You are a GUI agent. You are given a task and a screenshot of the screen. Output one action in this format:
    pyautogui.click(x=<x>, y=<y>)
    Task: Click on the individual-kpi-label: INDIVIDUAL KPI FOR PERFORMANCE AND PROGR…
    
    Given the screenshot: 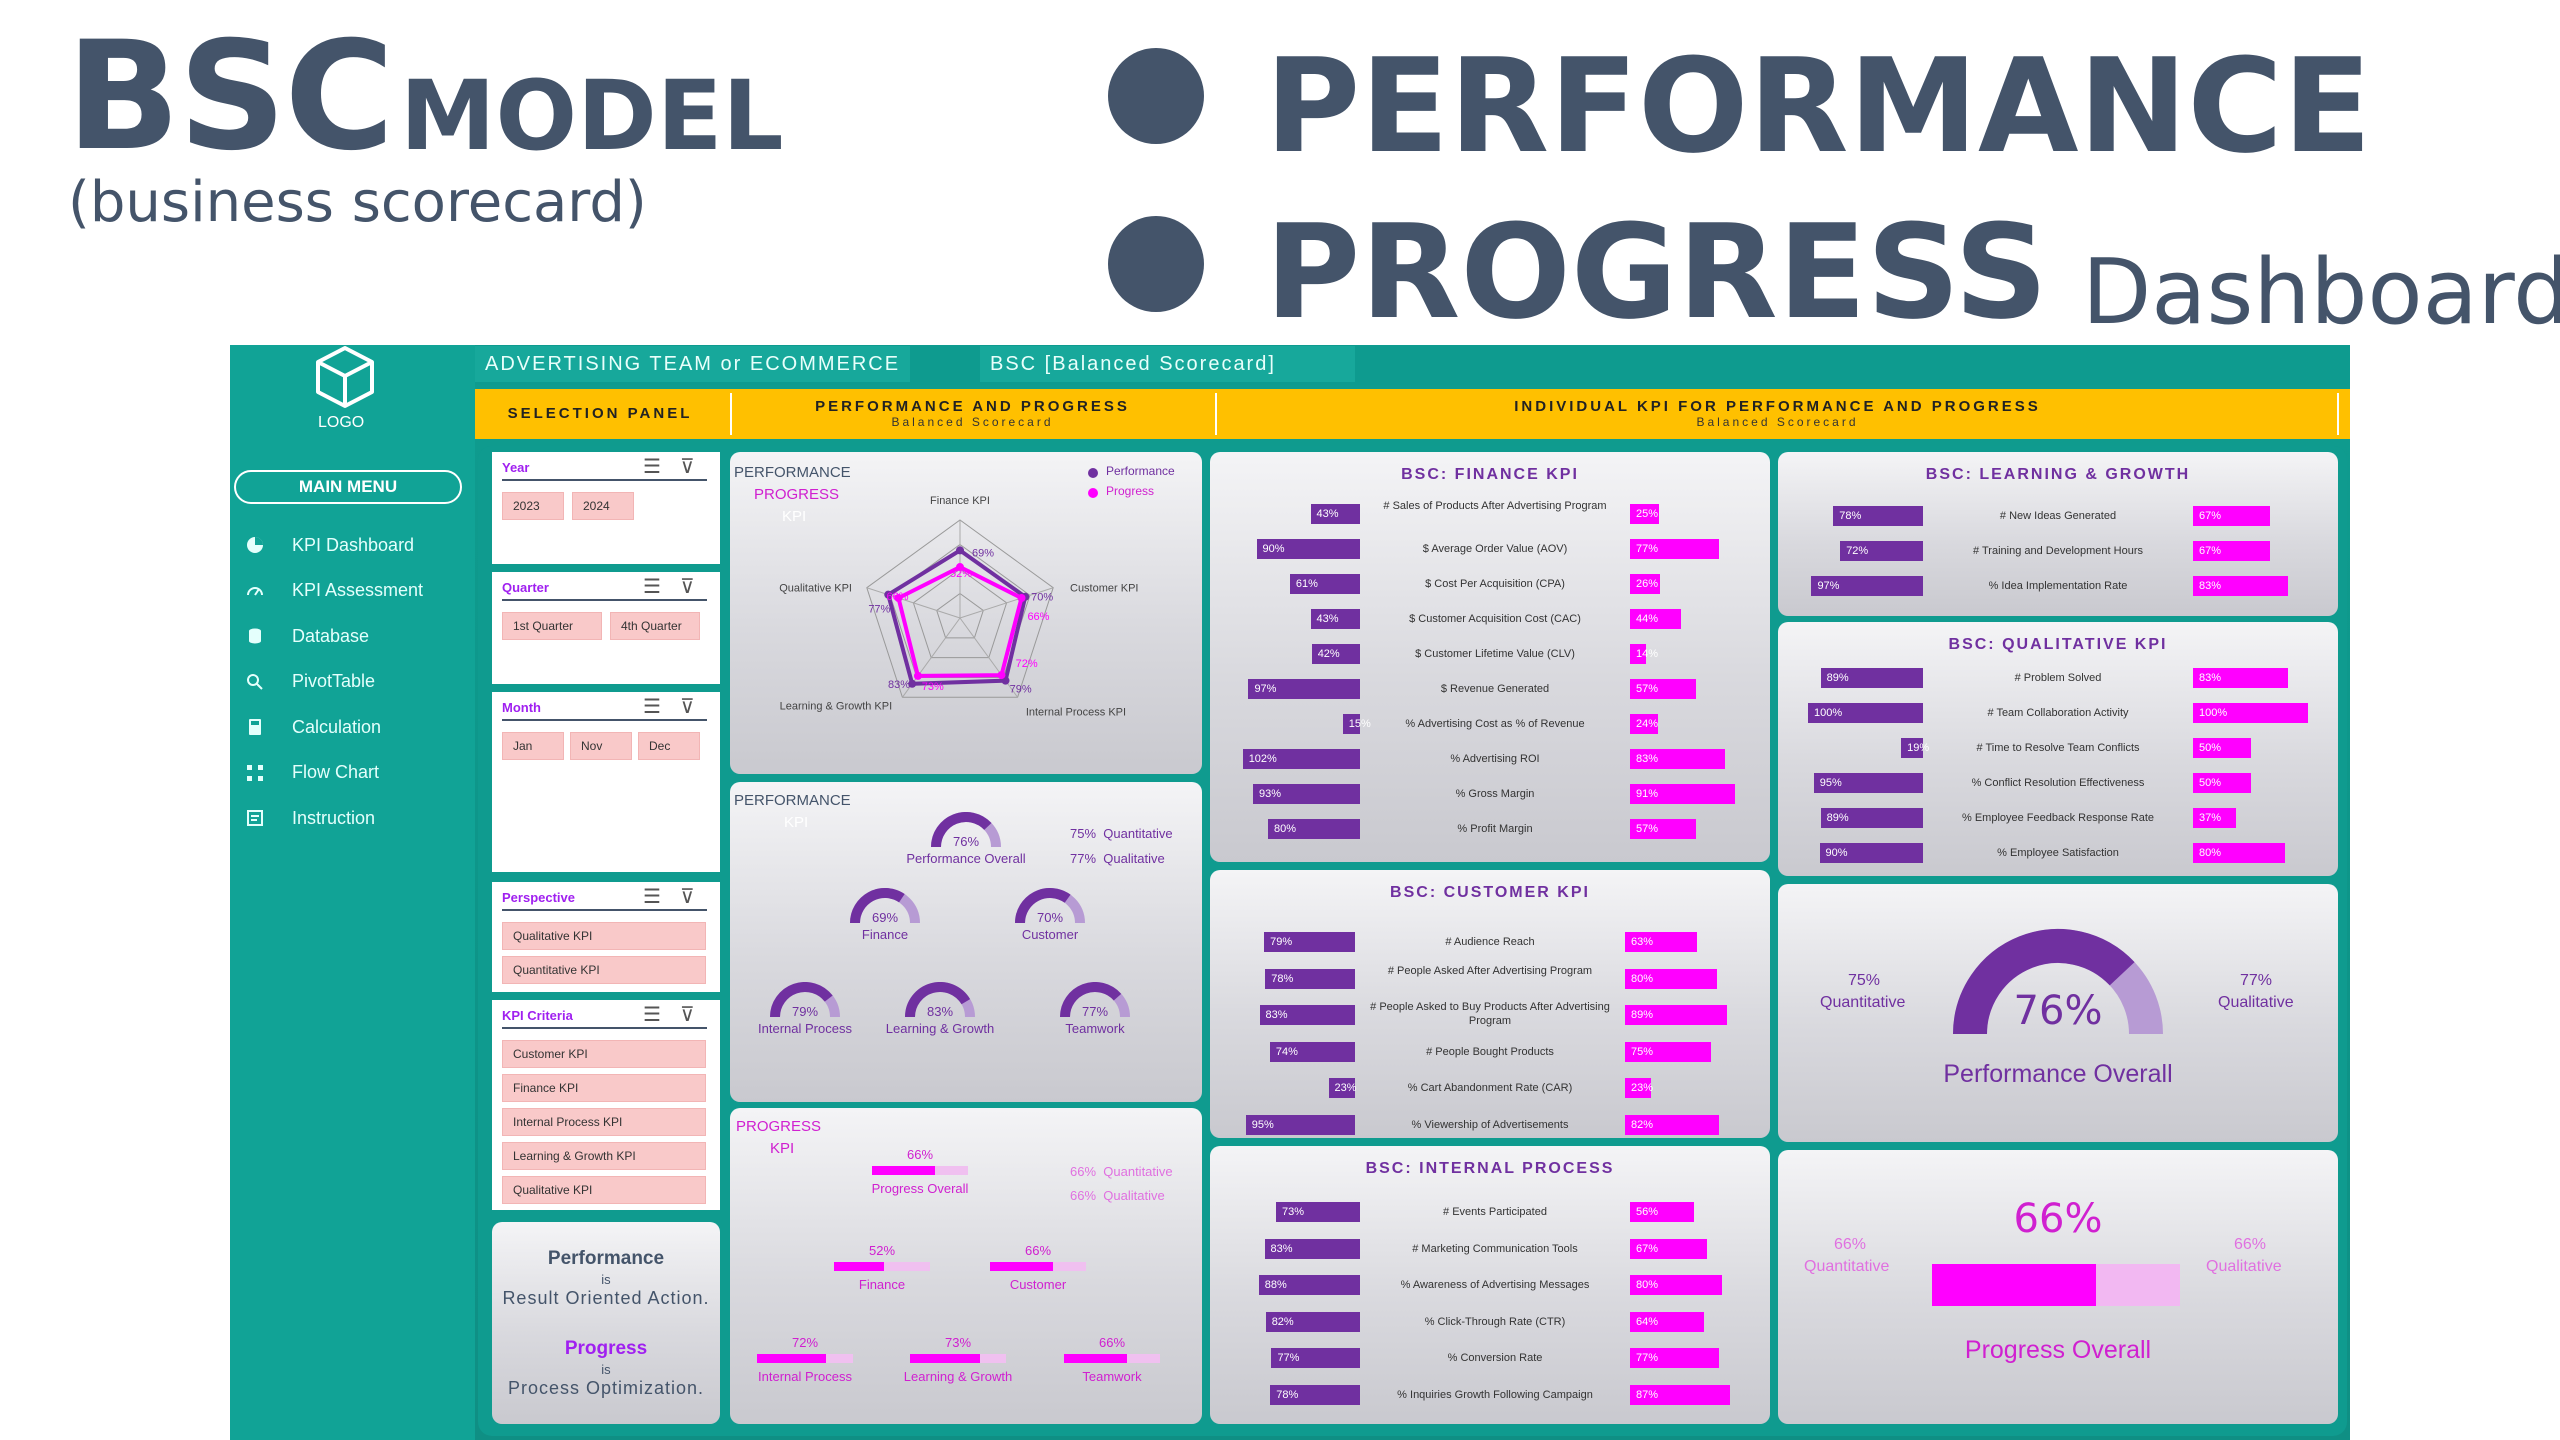 What is the action you would take?
    pyautogui.click(x=1777, y=406)
    